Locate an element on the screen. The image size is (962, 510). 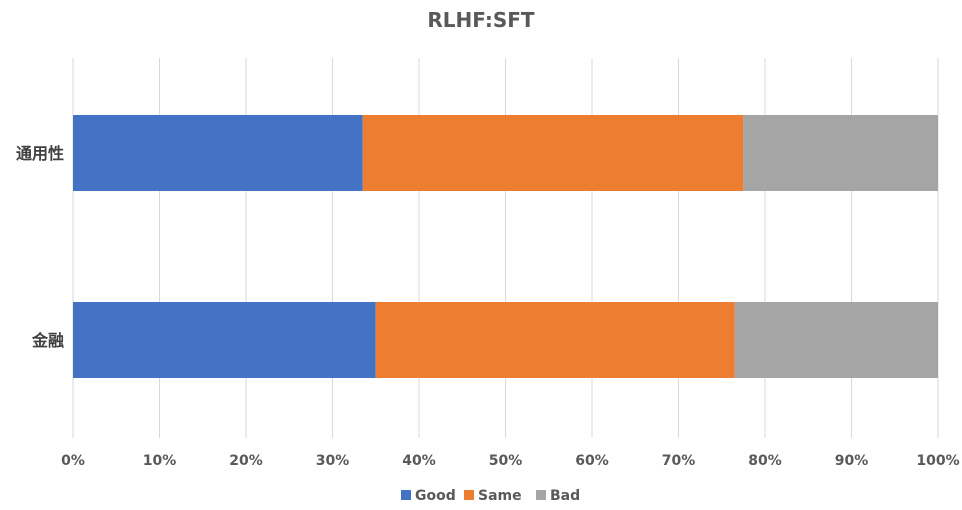
x-tick-label: 0% is located at coordinates (73, 461).